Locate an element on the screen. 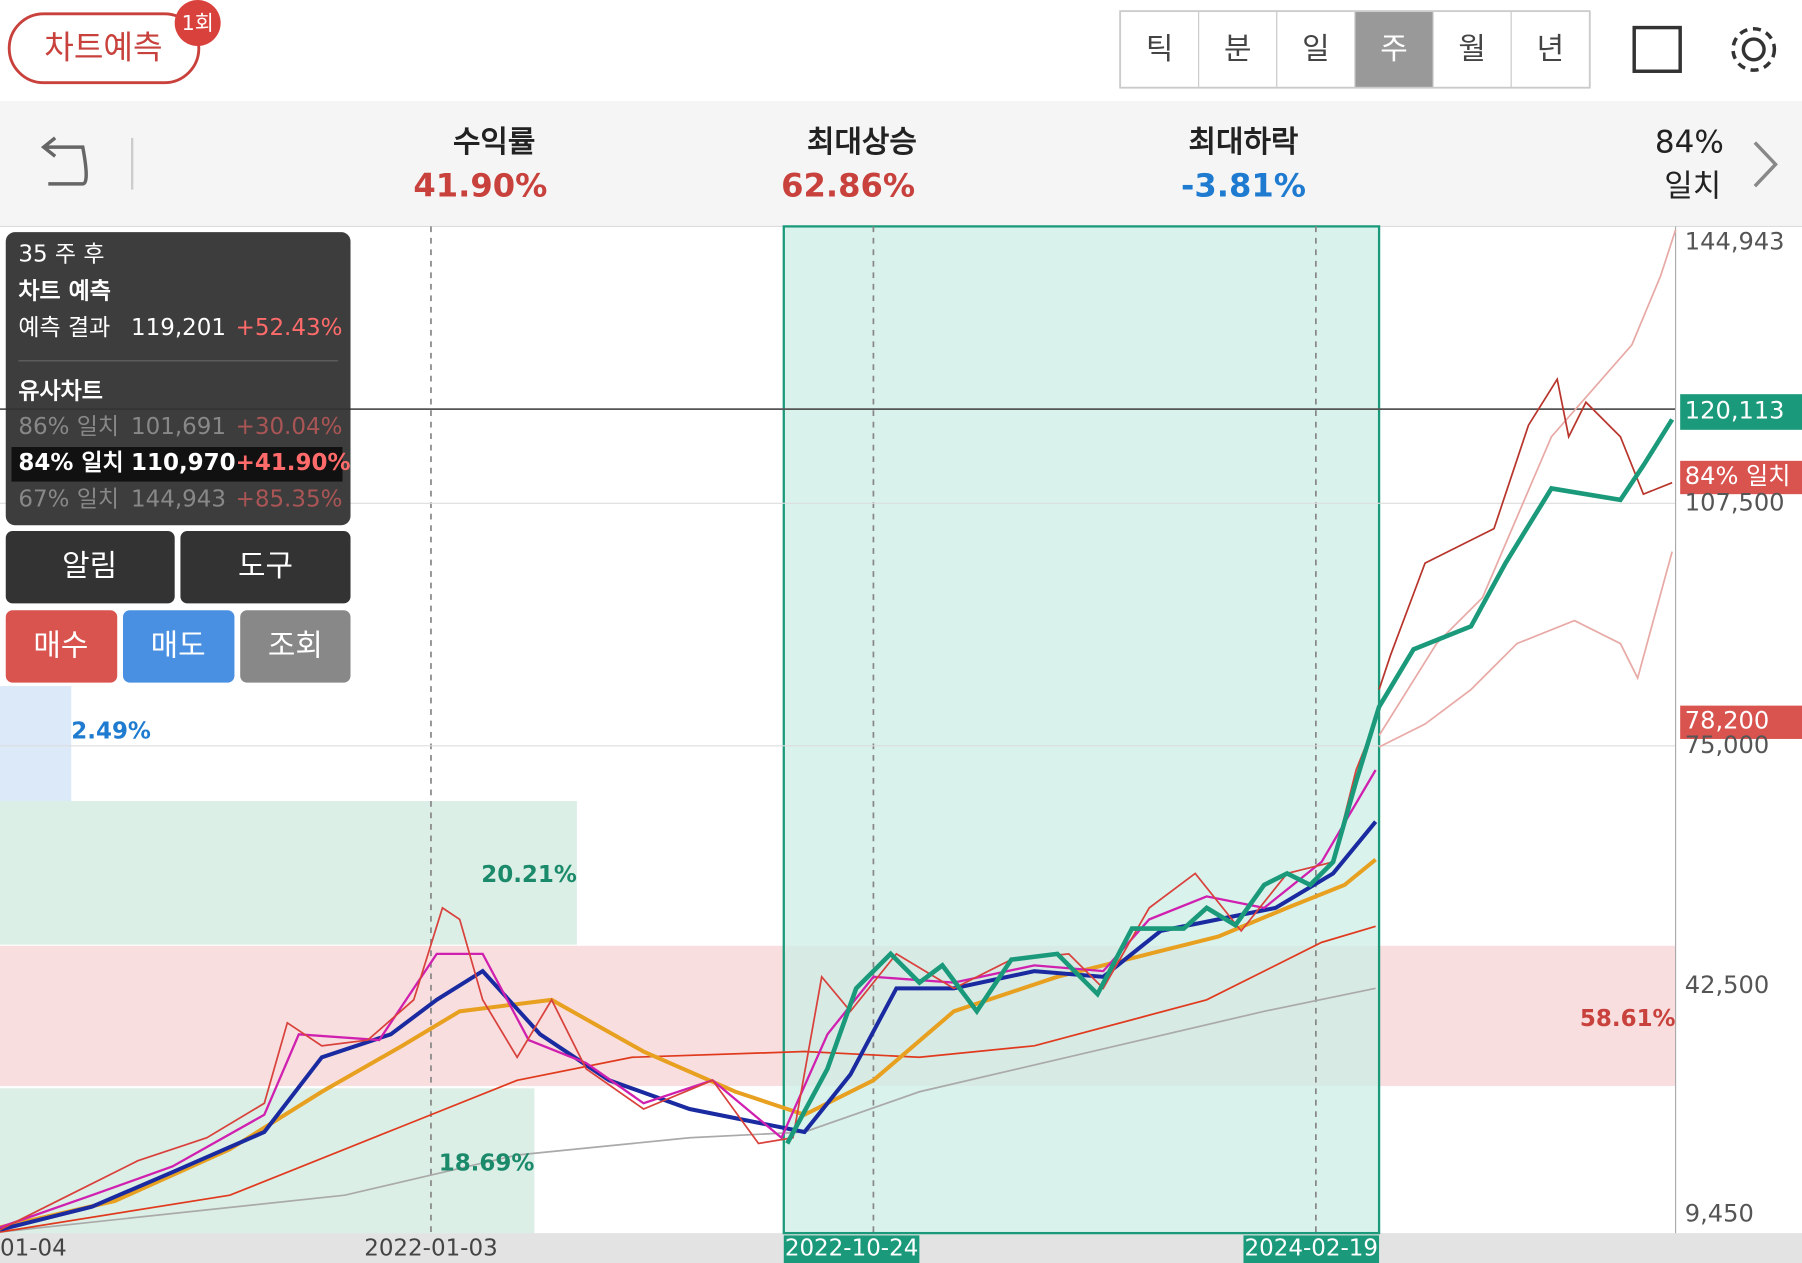  result-price: 119,201 is located at coordinates (178, 328).